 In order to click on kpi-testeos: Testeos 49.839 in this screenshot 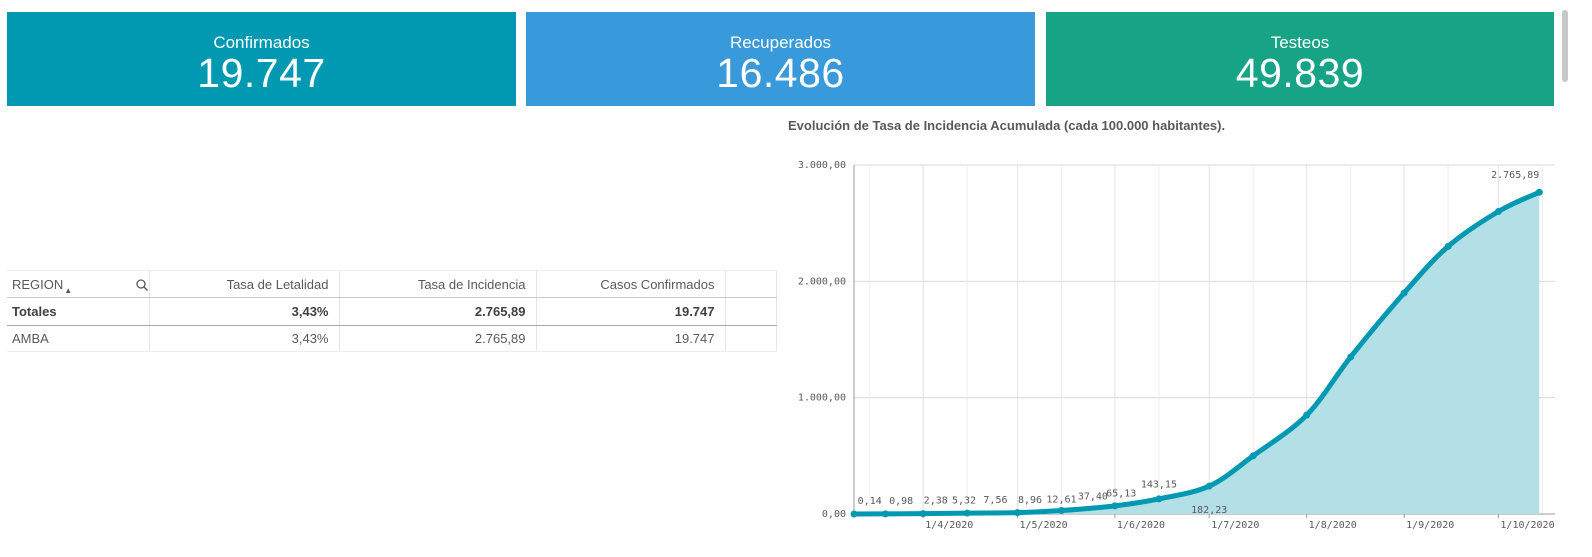, I will do `click(1300, 59)`.